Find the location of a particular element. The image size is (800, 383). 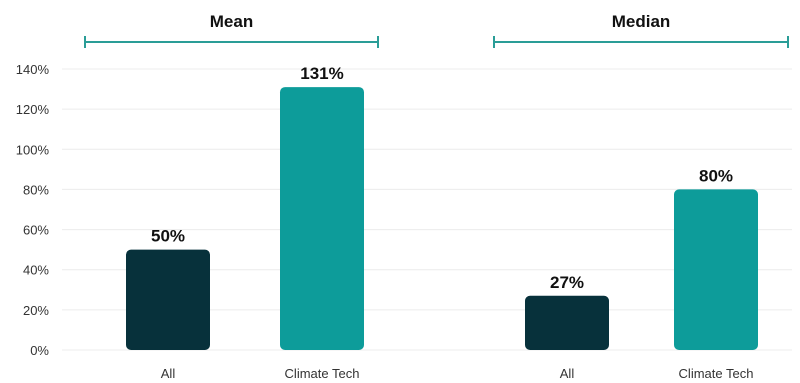

group-brackets is located at coordinates (436, 42).